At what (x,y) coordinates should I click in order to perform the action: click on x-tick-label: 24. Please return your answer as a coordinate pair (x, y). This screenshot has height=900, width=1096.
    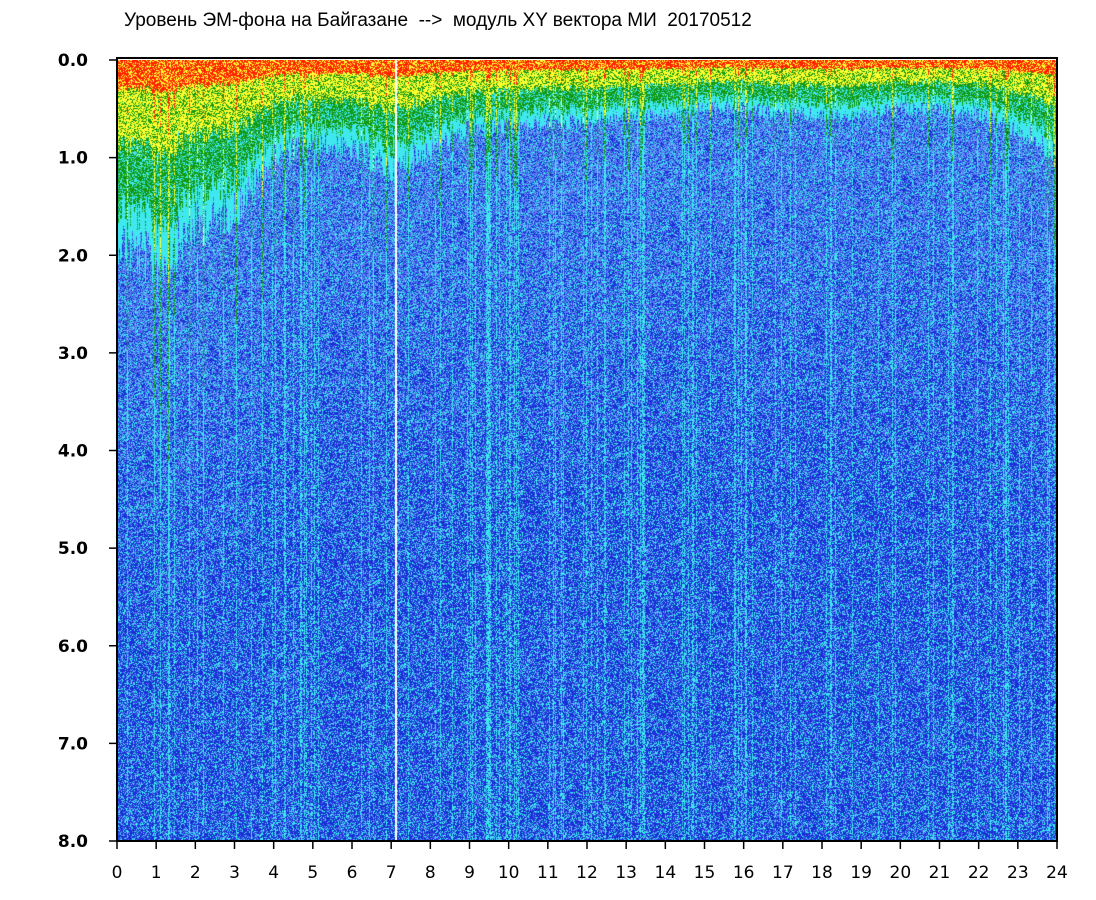
    Looking at the image, I should click on (1057, 873).